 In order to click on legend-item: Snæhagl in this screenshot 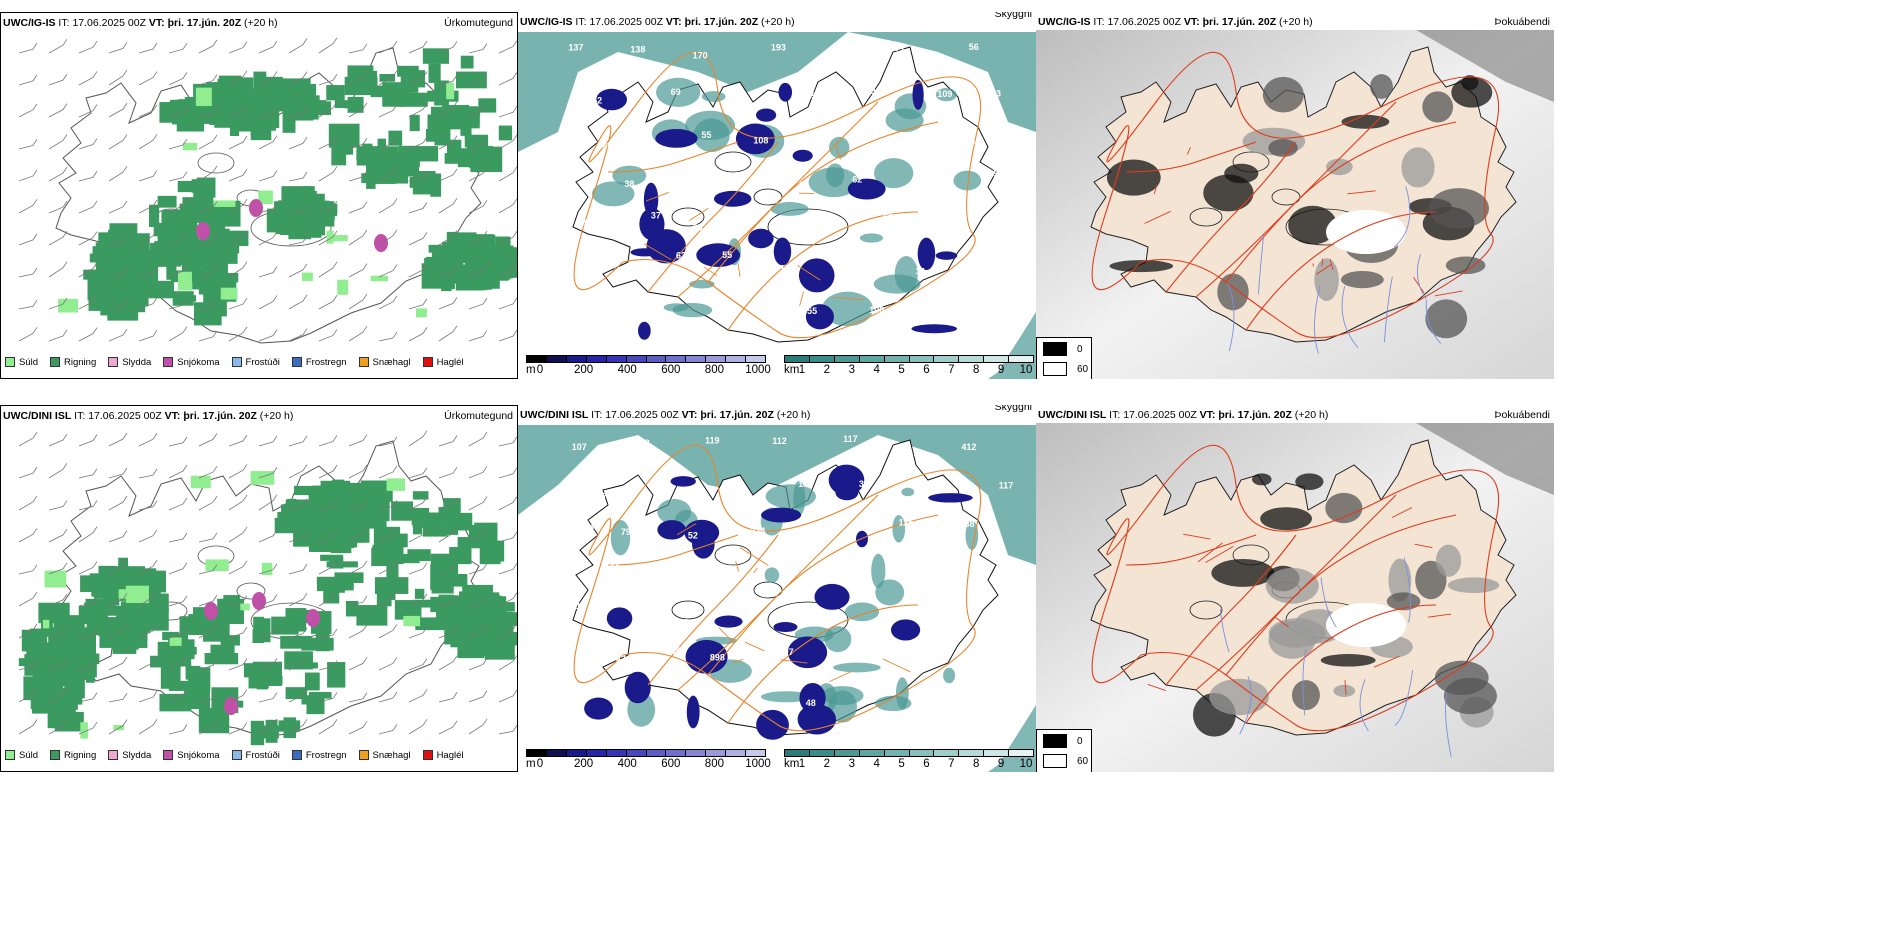, I will do `click(384, 755)`.